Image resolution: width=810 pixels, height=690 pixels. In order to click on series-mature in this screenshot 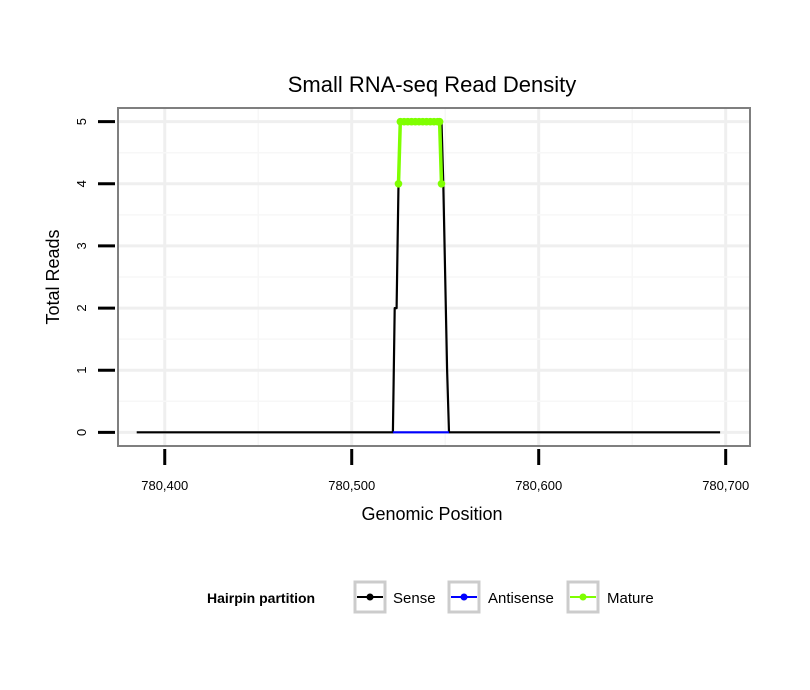, I will do `click(420, 152)`.